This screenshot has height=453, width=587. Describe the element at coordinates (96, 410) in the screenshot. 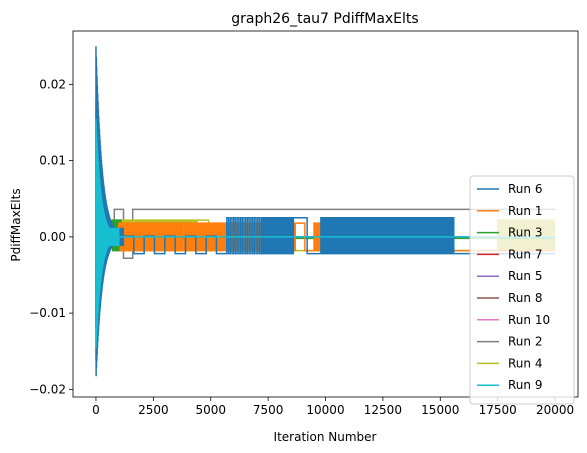

I see `x-tick-label: 0` at that location.